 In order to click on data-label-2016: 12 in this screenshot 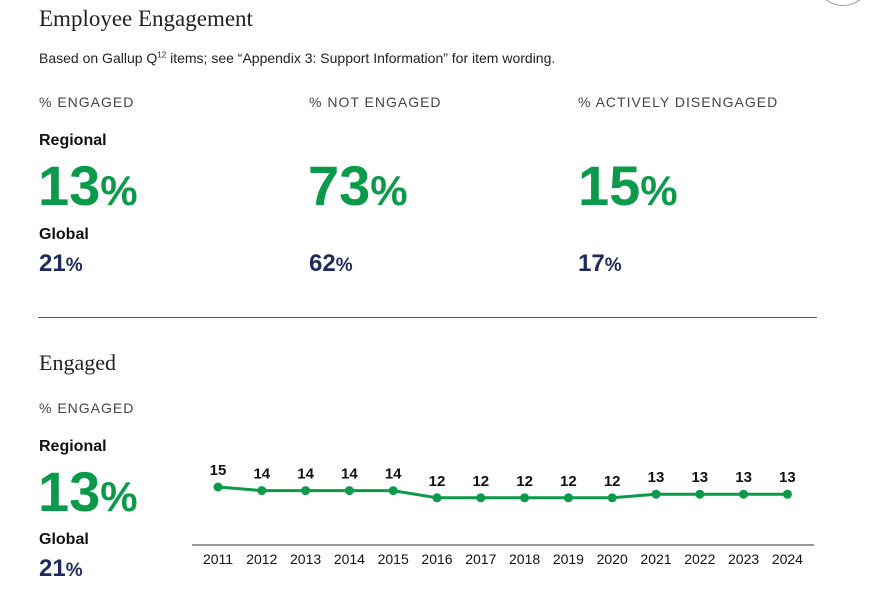, I will do `click(437, 481)`.